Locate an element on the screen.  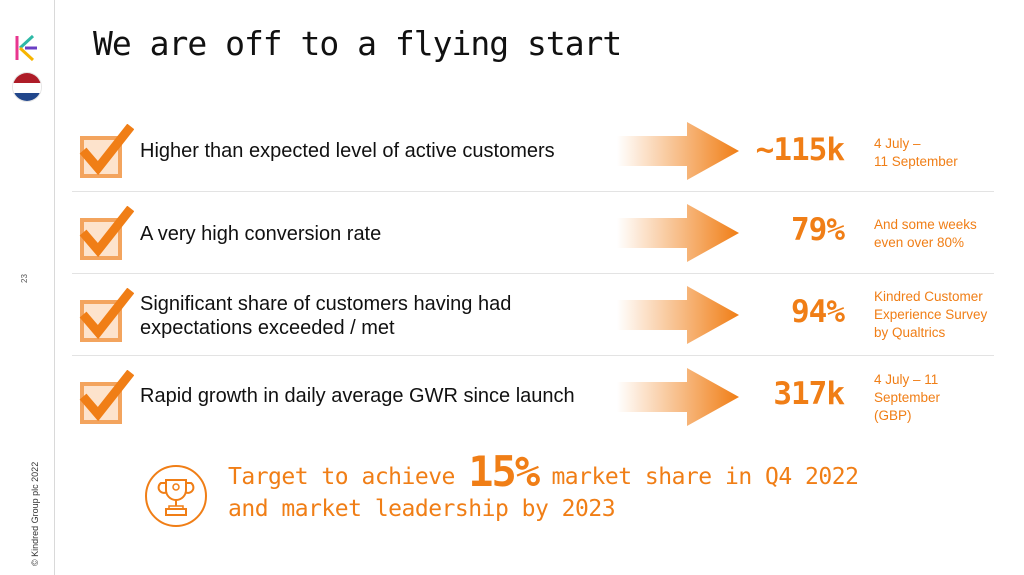
netherlands-flag-icon is located at coordinates (27, 87).